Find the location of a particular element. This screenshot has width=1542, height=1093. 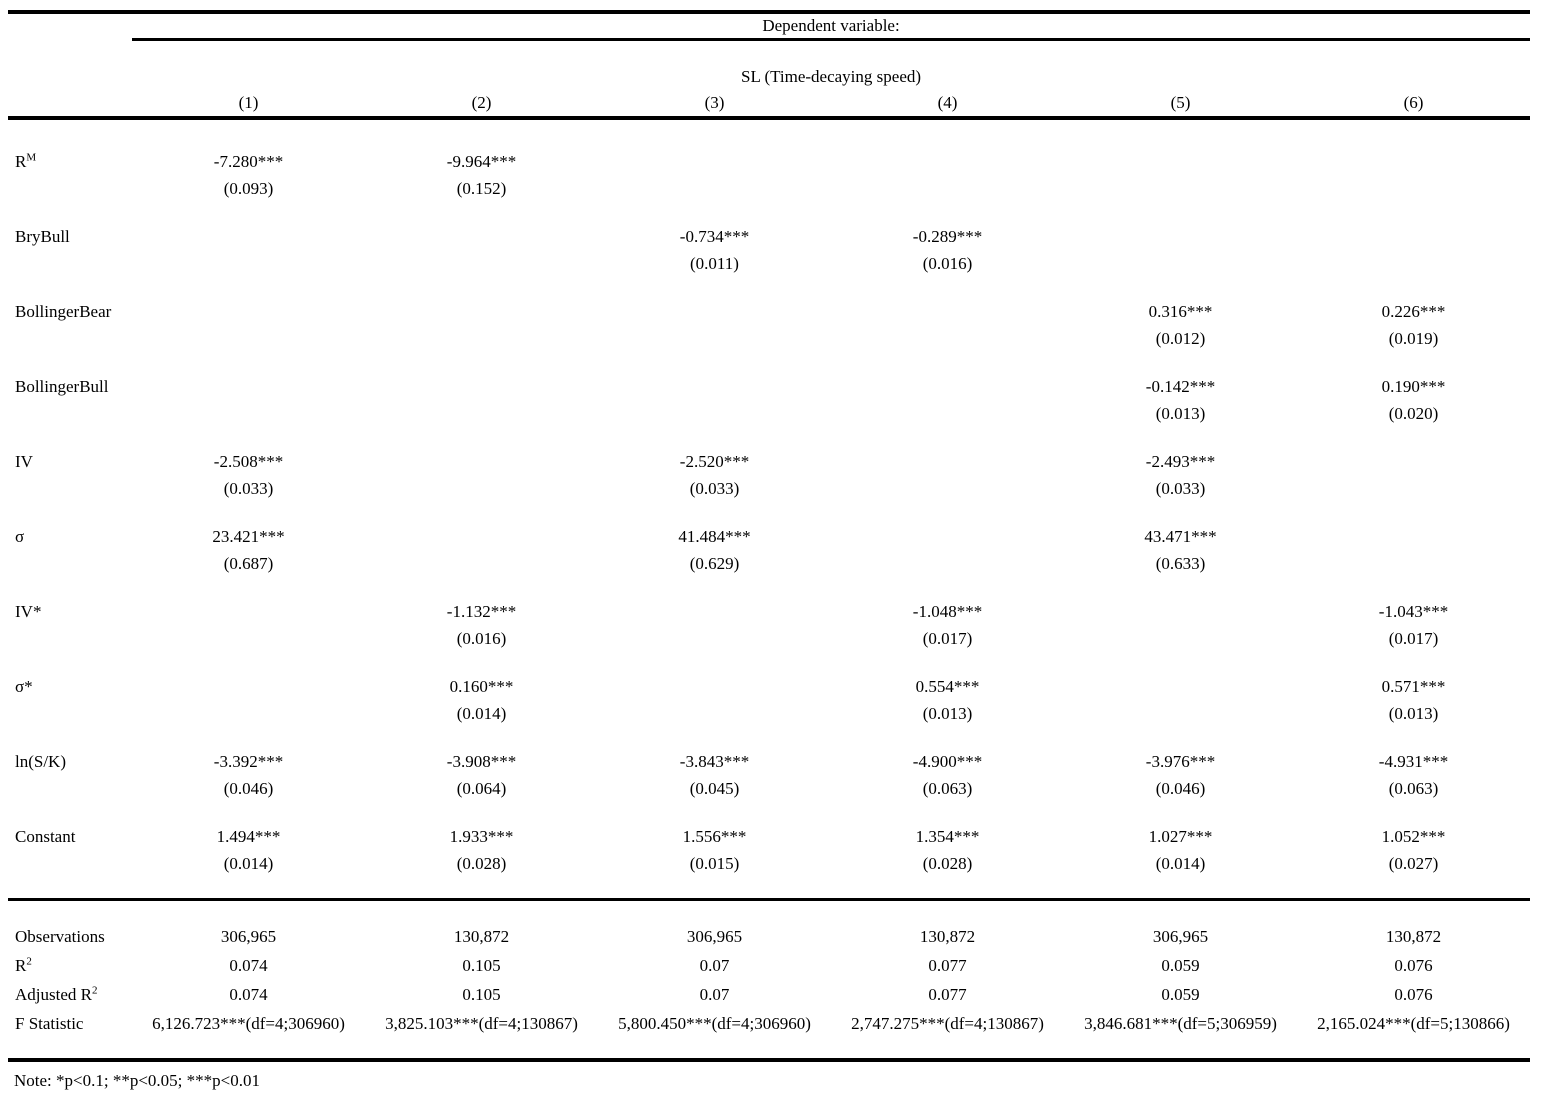

column-header-2: (2) is located at coordinates (481, 104).